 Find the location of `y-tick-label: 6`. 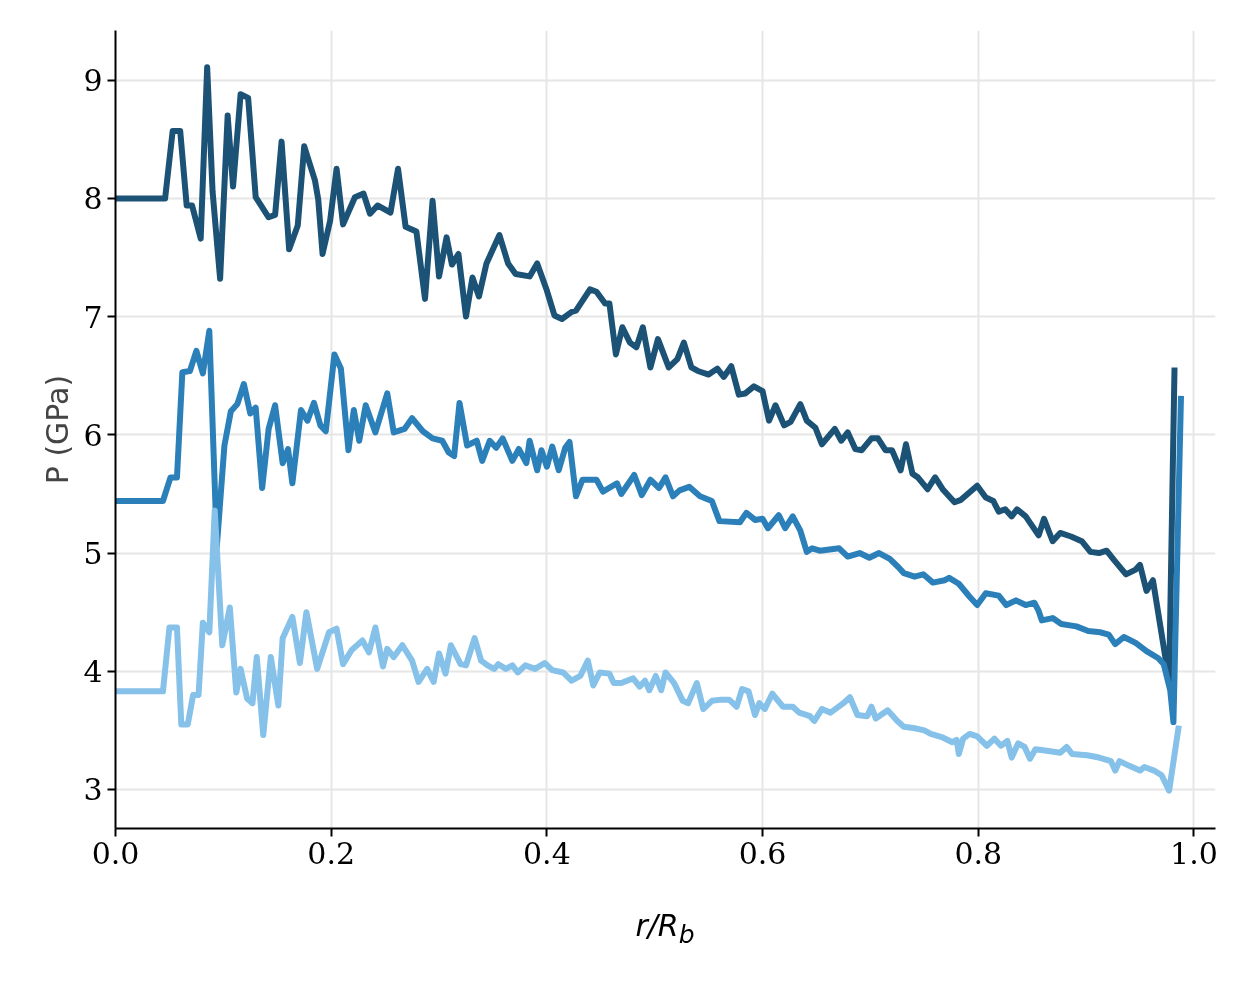

y-tick-label: 6 is located at coordinates (93, 435).